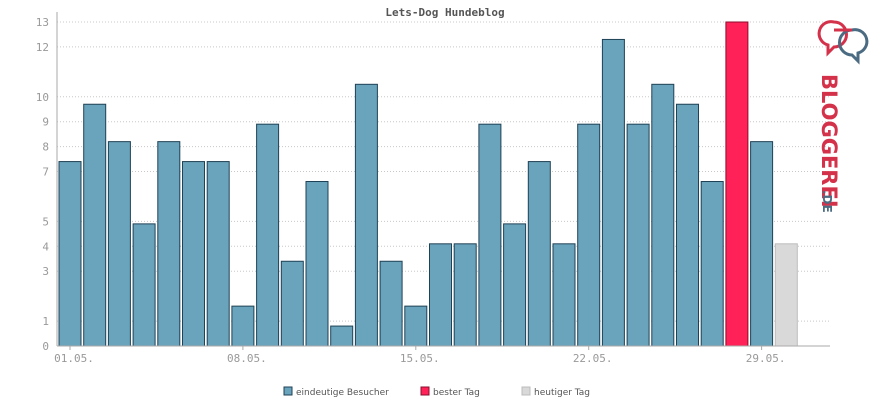 The width and height of the screenshot is (870, 400). What do you see at coordinates (593, 358) in the screenshot?
I see `x-tick-label: 22.05.` at bounding box center [593, 358].